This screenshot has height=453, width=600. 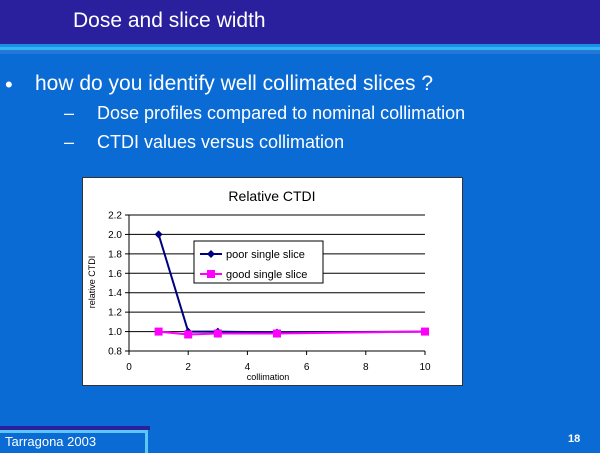 I want to click on x-tick-label: 8, so click(x=366, y=367).